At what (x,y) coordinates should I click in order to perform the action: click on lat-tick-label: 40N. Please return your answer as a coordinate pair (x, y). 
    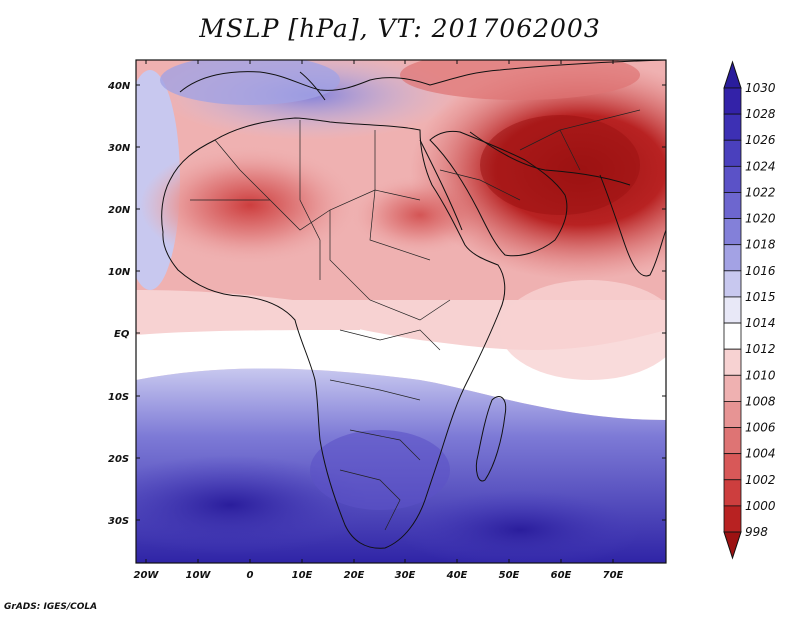
    Looking at the image, I should click on (119, 86).